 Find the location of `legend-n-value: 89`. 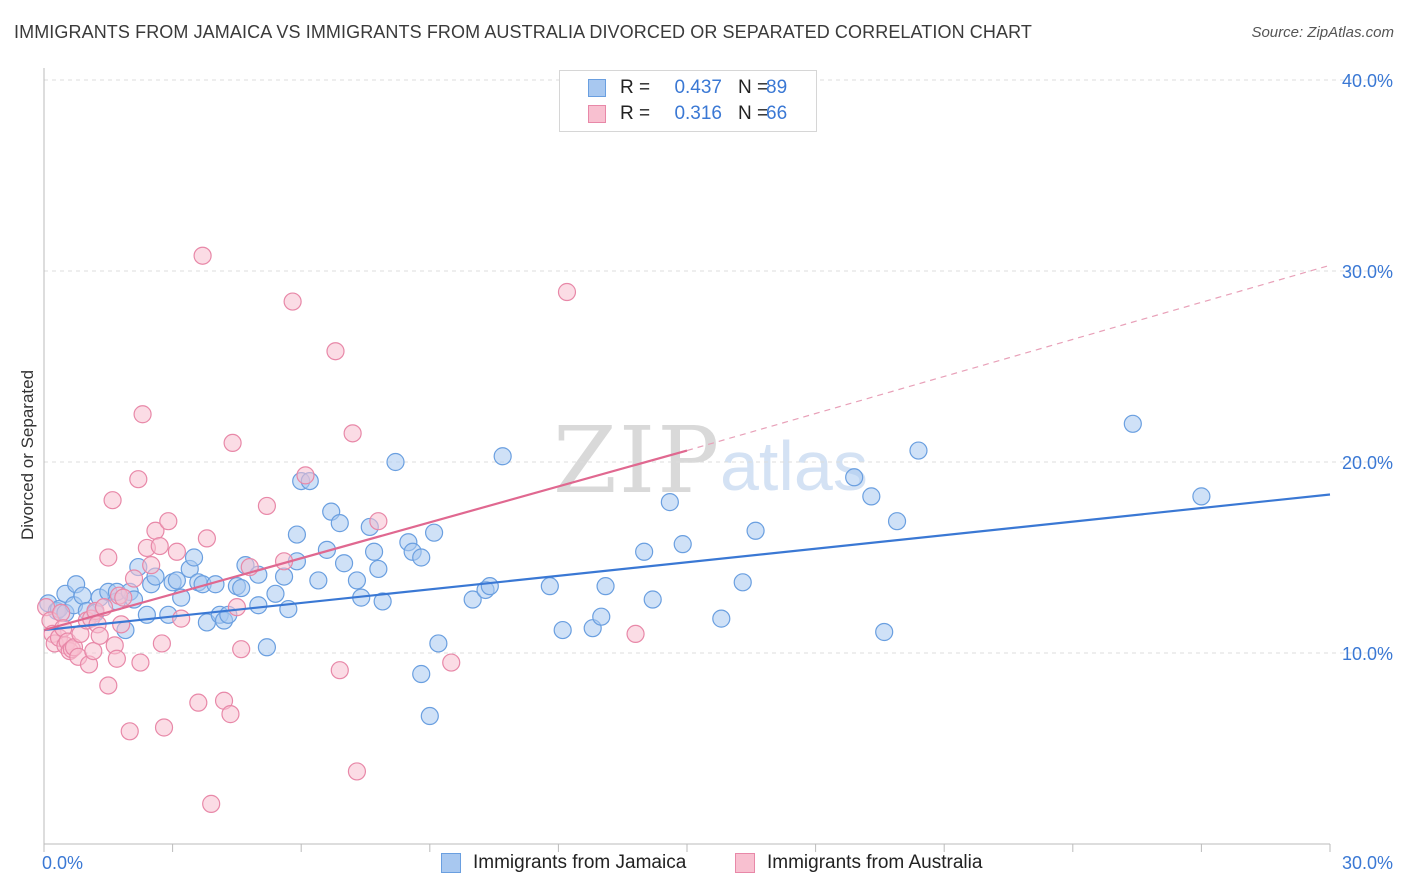

legend-n-value: 89 is located at coordinates (777, 87).